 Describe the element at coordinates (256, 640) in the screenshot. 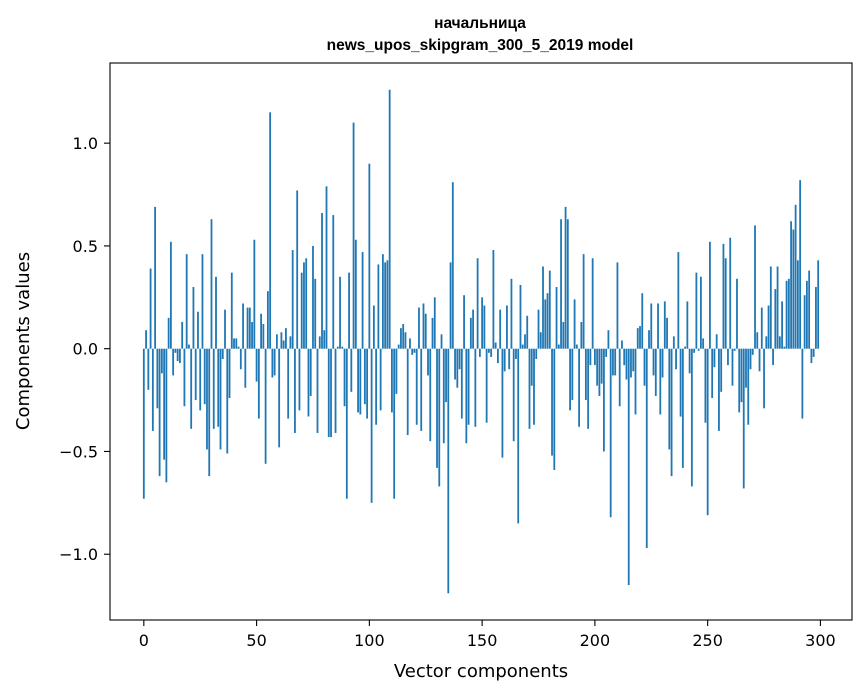

I see `x-tick-label: 50` at that location.